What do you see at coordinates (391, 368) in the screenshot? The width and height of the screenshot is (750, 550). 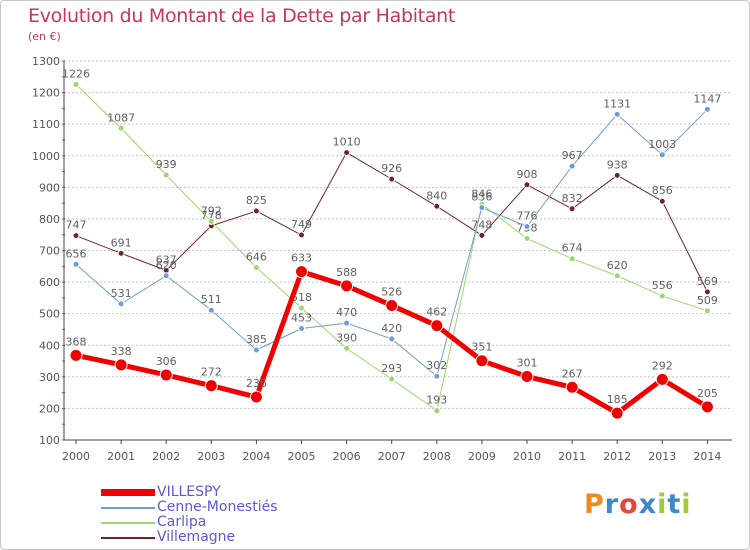 I see `data-label: 293` at bounding box center [391, 368].